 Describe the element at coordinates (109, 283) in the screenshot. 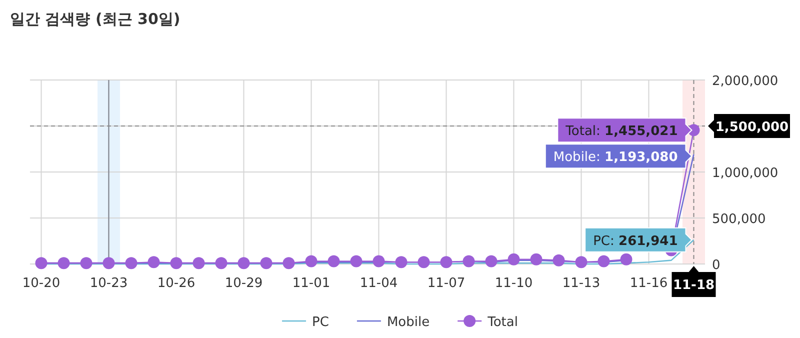

I see `x-tick-label: 10-23` at that location.